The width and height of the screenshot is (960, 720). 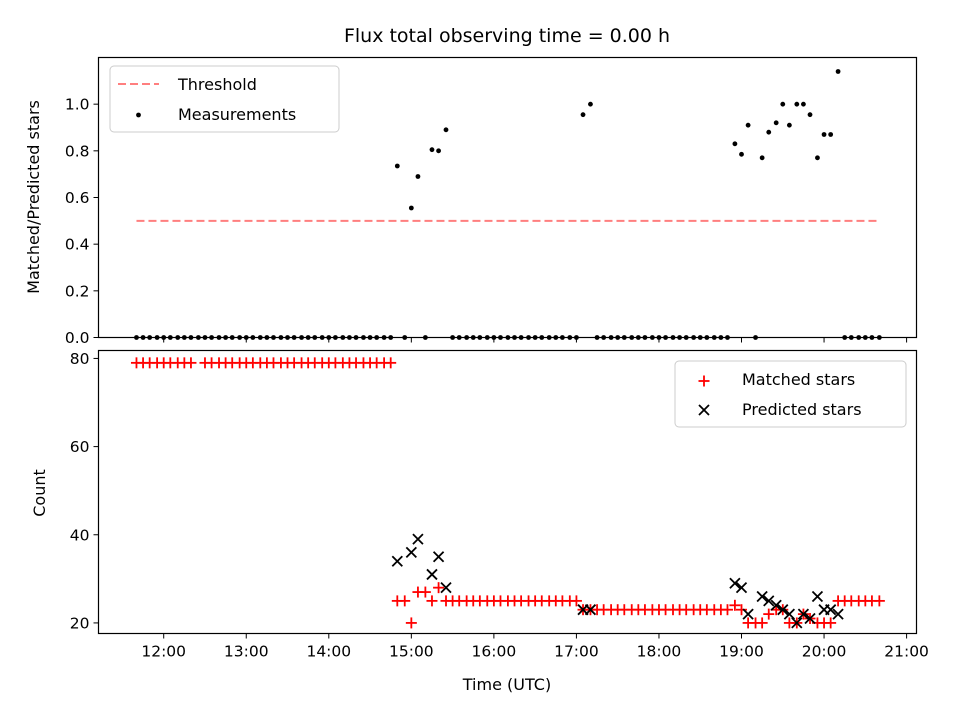 What do you see at coordinates (741, 652) in the screenshot?
I see `bottom-x-tick-label: 19:00` at bounding box center [741, 652].